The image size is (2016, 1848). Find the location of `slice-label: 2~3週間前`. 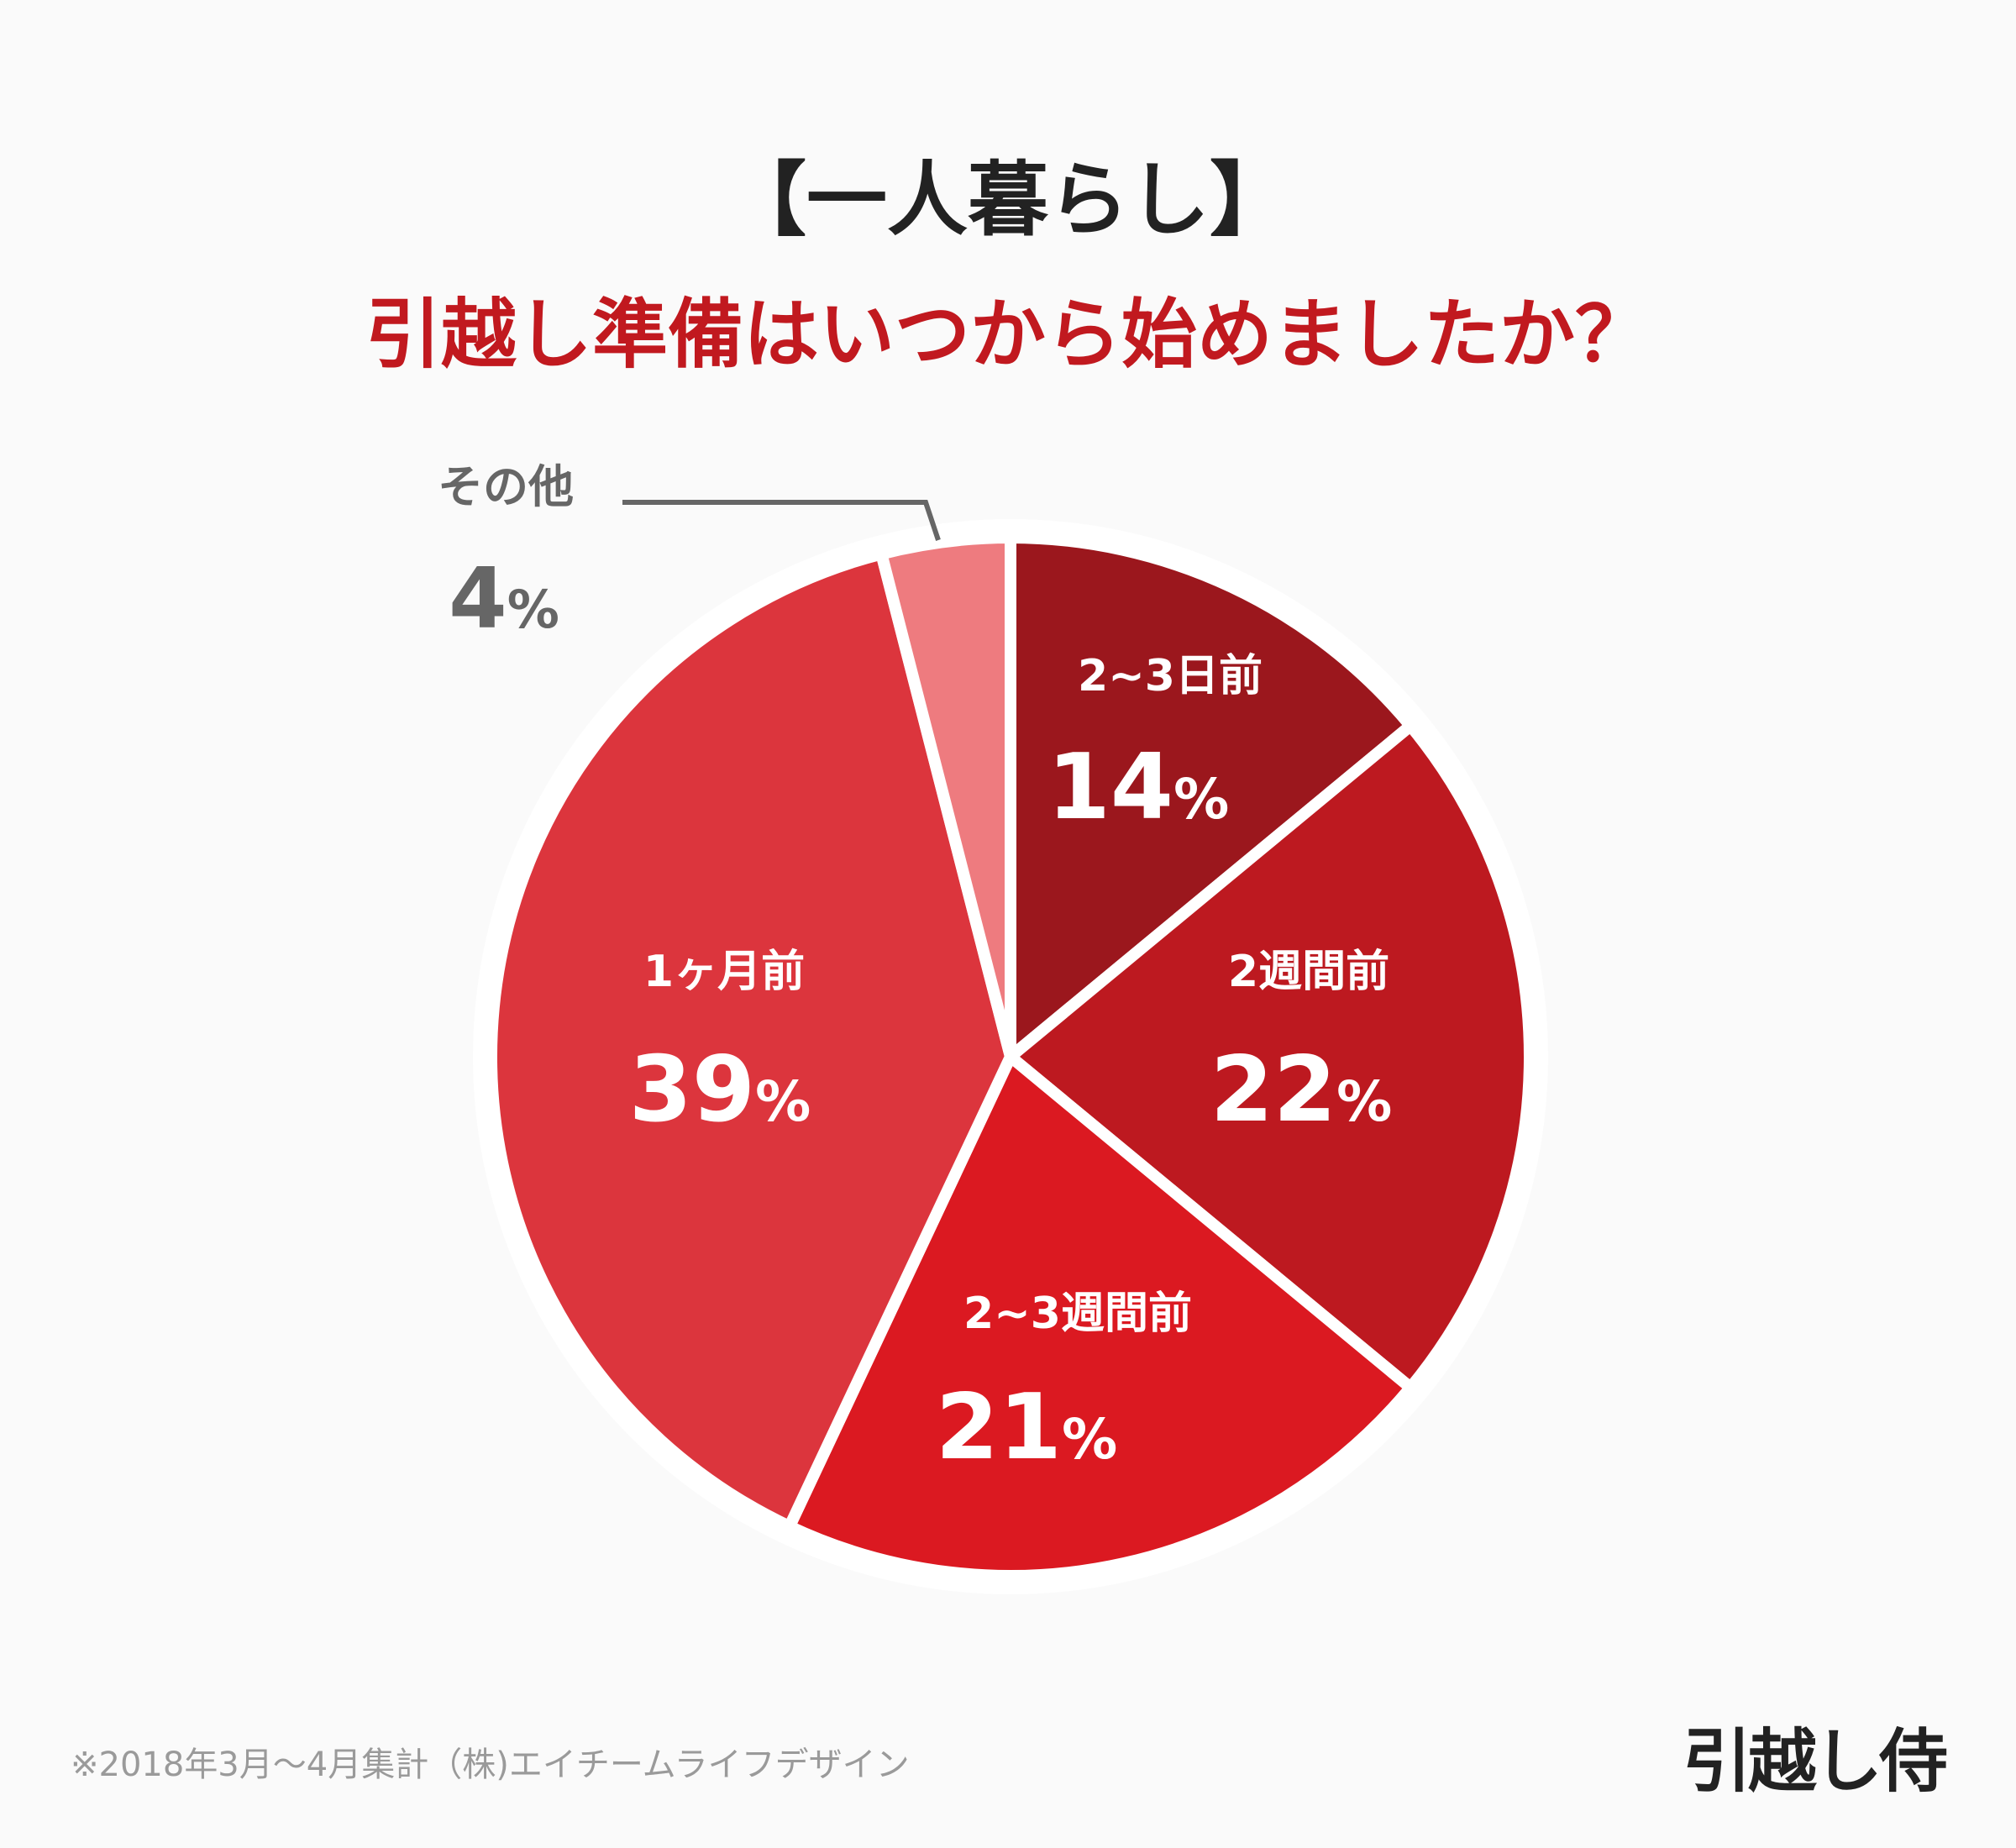

slice-label: 2~3週間前 is located at coordinates (1077, 1314).